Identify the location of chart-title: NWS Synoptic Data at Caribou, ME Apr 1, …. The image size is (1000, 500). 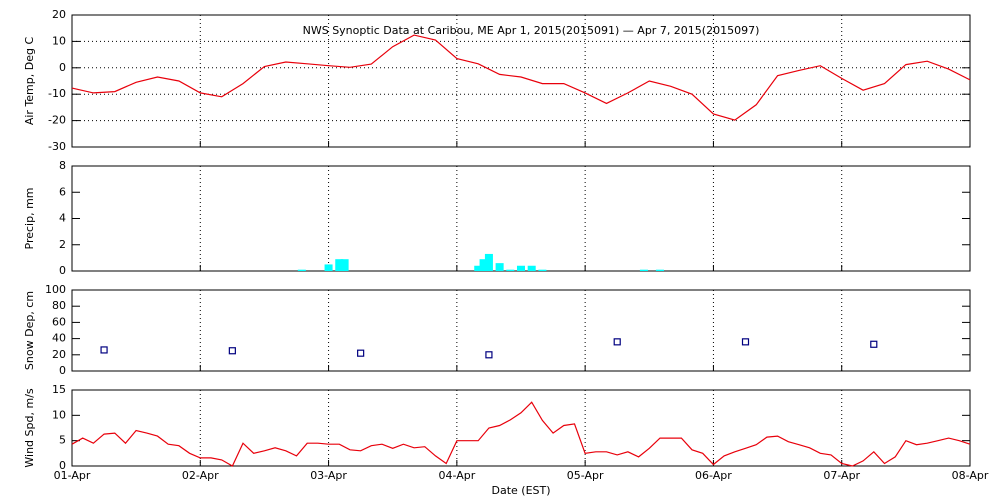
(531, 30).